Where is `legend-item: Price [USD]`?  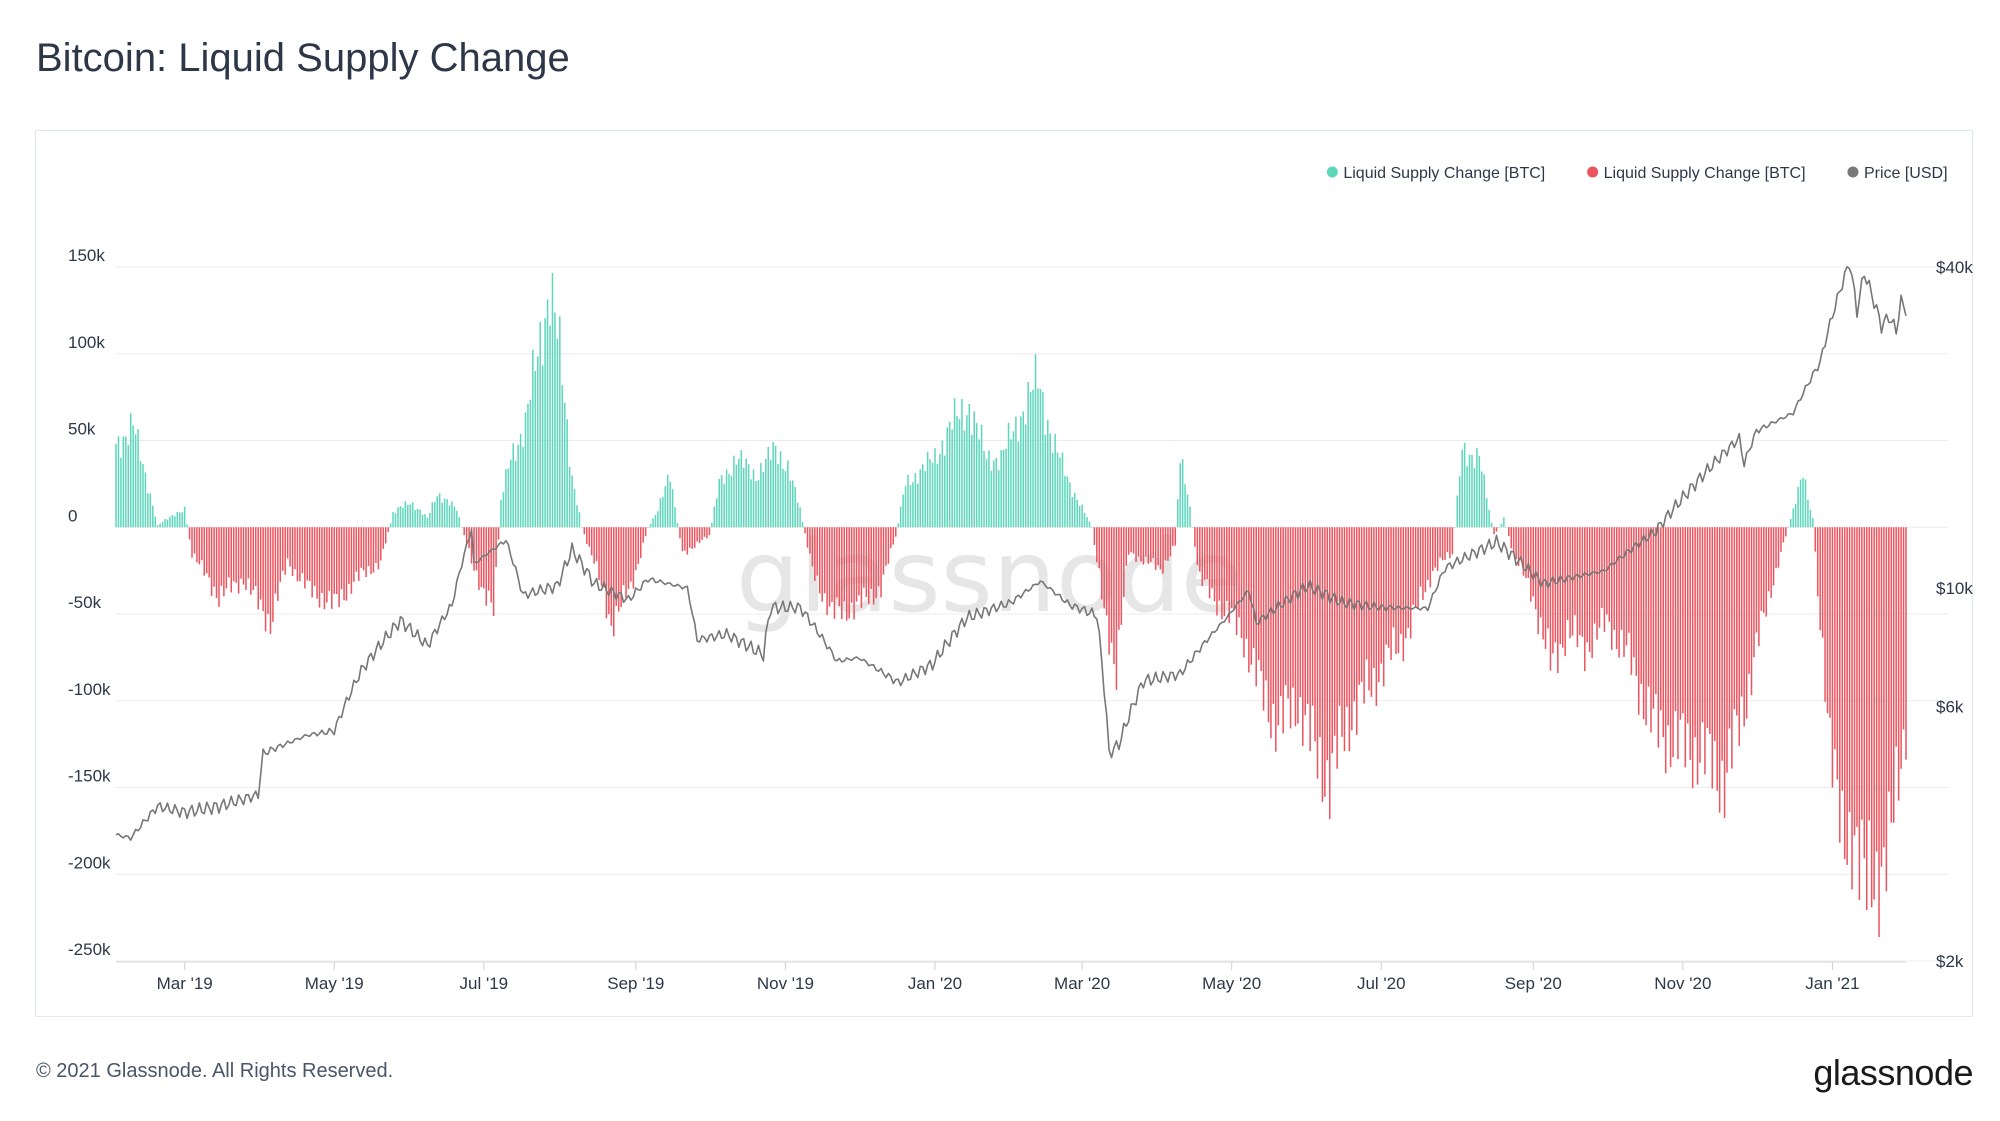
legend-item: Price [USD] is located at coordinates (1897, 173).